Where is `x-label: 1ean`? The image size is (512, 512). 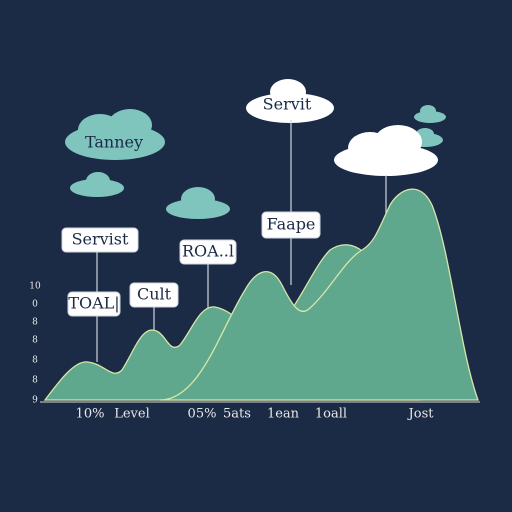 x-label: 1ean is located at coordinates (283, 414).